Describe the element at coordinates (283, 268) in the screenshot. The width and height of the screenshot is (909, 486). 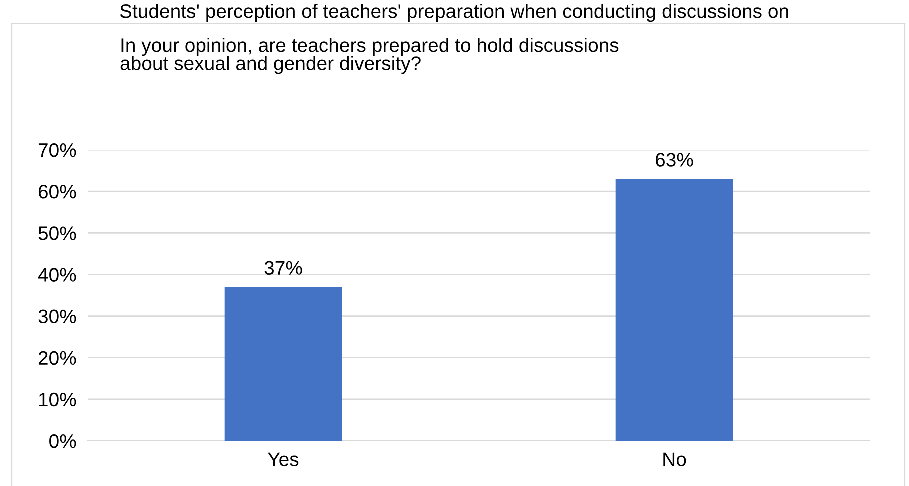
I see `data-label: 37%` at that location.